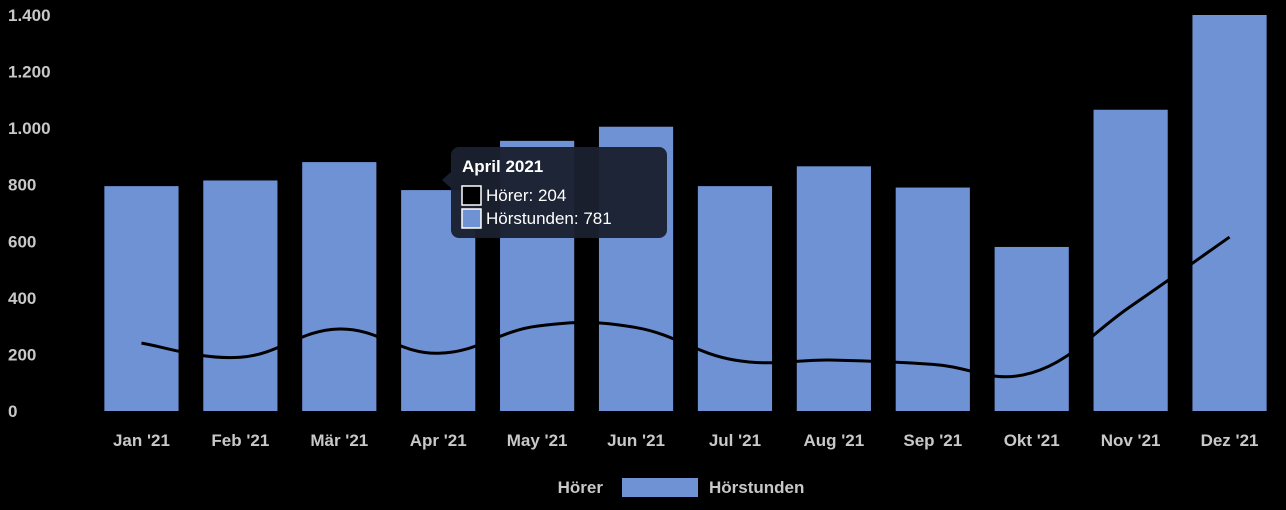 The width and height of the screenshot is (1286, 510). I want to click on x-tick-label: Okt '21, so click(1032, 440).